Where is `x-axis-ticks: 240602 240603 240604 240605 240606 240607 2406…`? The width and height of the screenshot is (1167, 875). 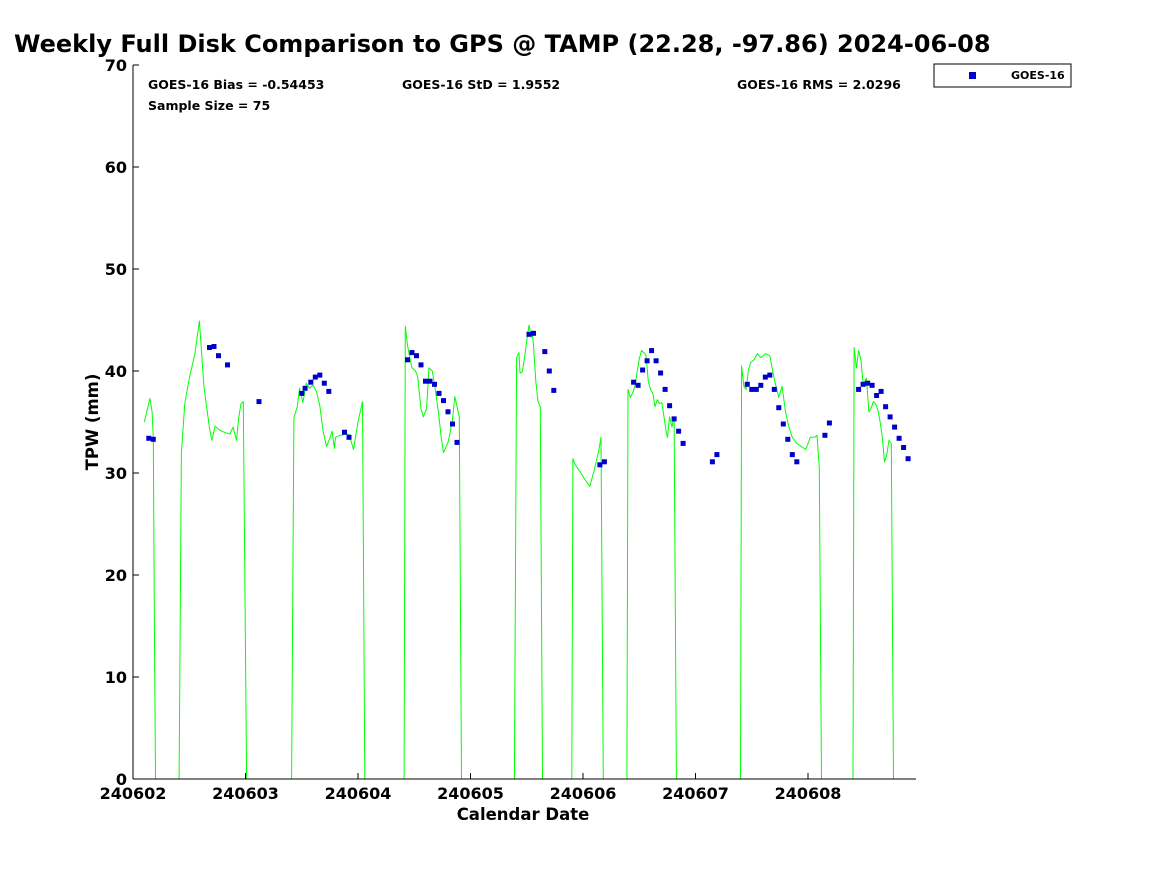
x-axis-ticks: 240602 240603 240604 240605 240606 240607 2406… is located at coordinates (471, 788).